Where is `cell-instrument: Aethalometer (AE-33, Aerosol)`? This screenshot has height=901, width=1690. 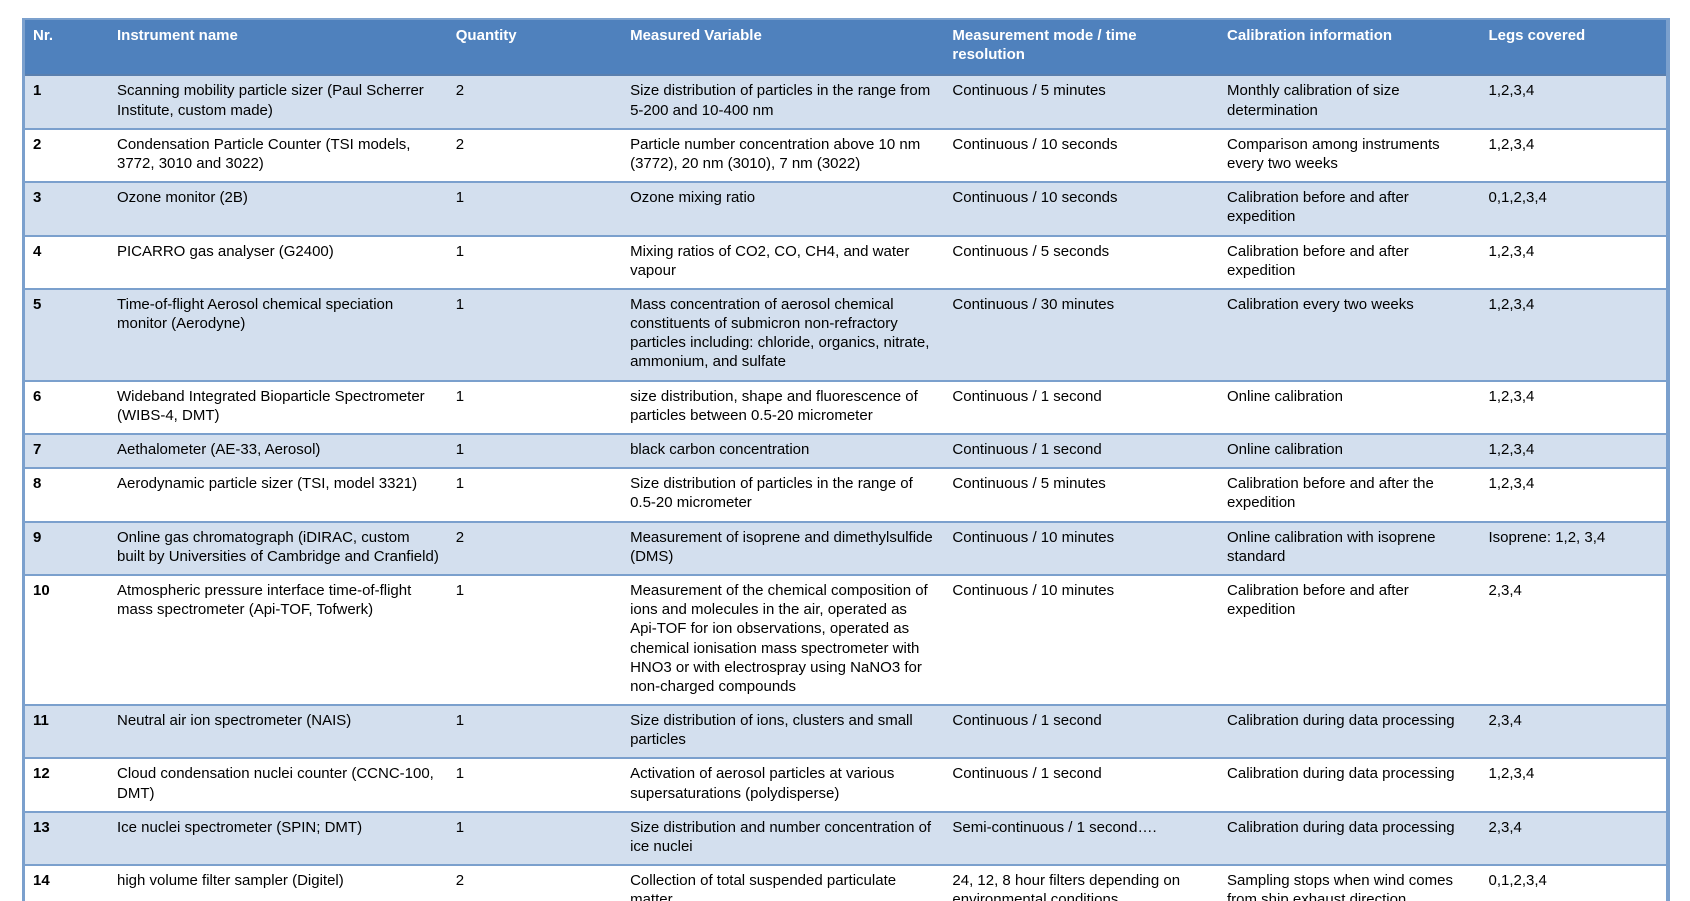
cell-instrument: Aethalometer (AE-33, Aerosol) is located at coordinates (278, 452).